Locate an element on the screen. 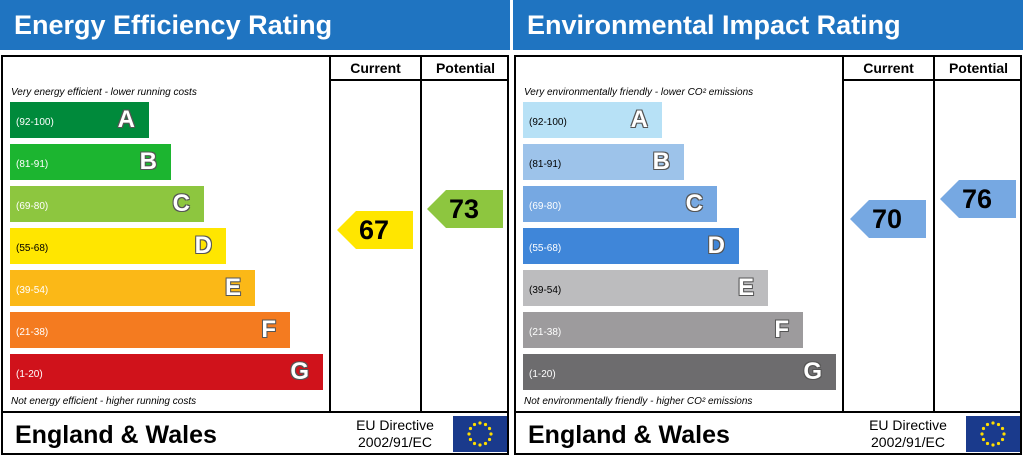 The height and width of the screenshot is (457, 1024). band-range-label: (55-68) is located at coordinates (32, 248).